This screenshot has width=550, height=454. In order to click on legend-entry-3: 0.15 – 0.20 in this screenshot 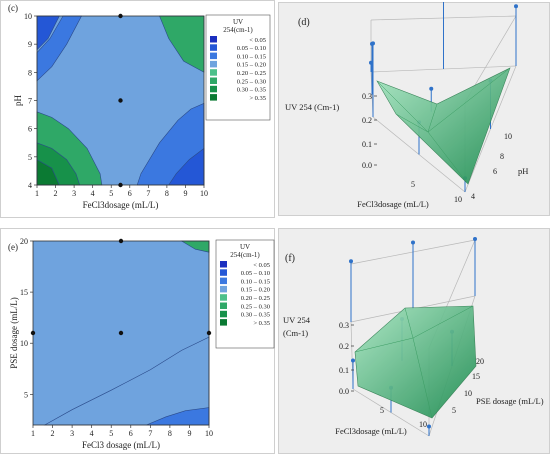, I will do `click(251, 65)`.